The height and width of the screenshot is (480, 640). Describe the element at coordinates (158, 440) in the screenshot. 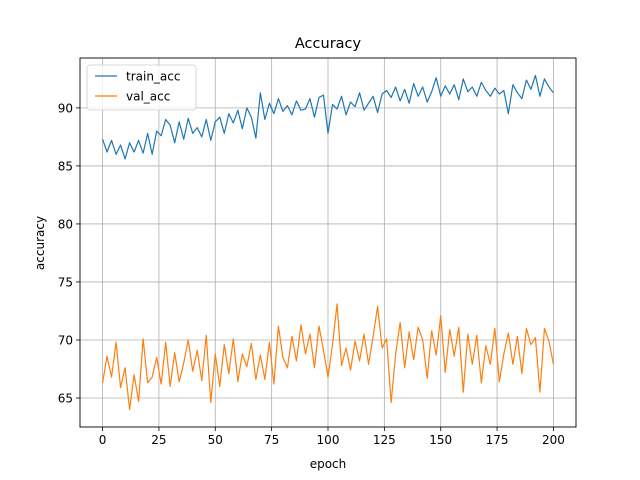

I see `x-tick-label: 25` at that location.